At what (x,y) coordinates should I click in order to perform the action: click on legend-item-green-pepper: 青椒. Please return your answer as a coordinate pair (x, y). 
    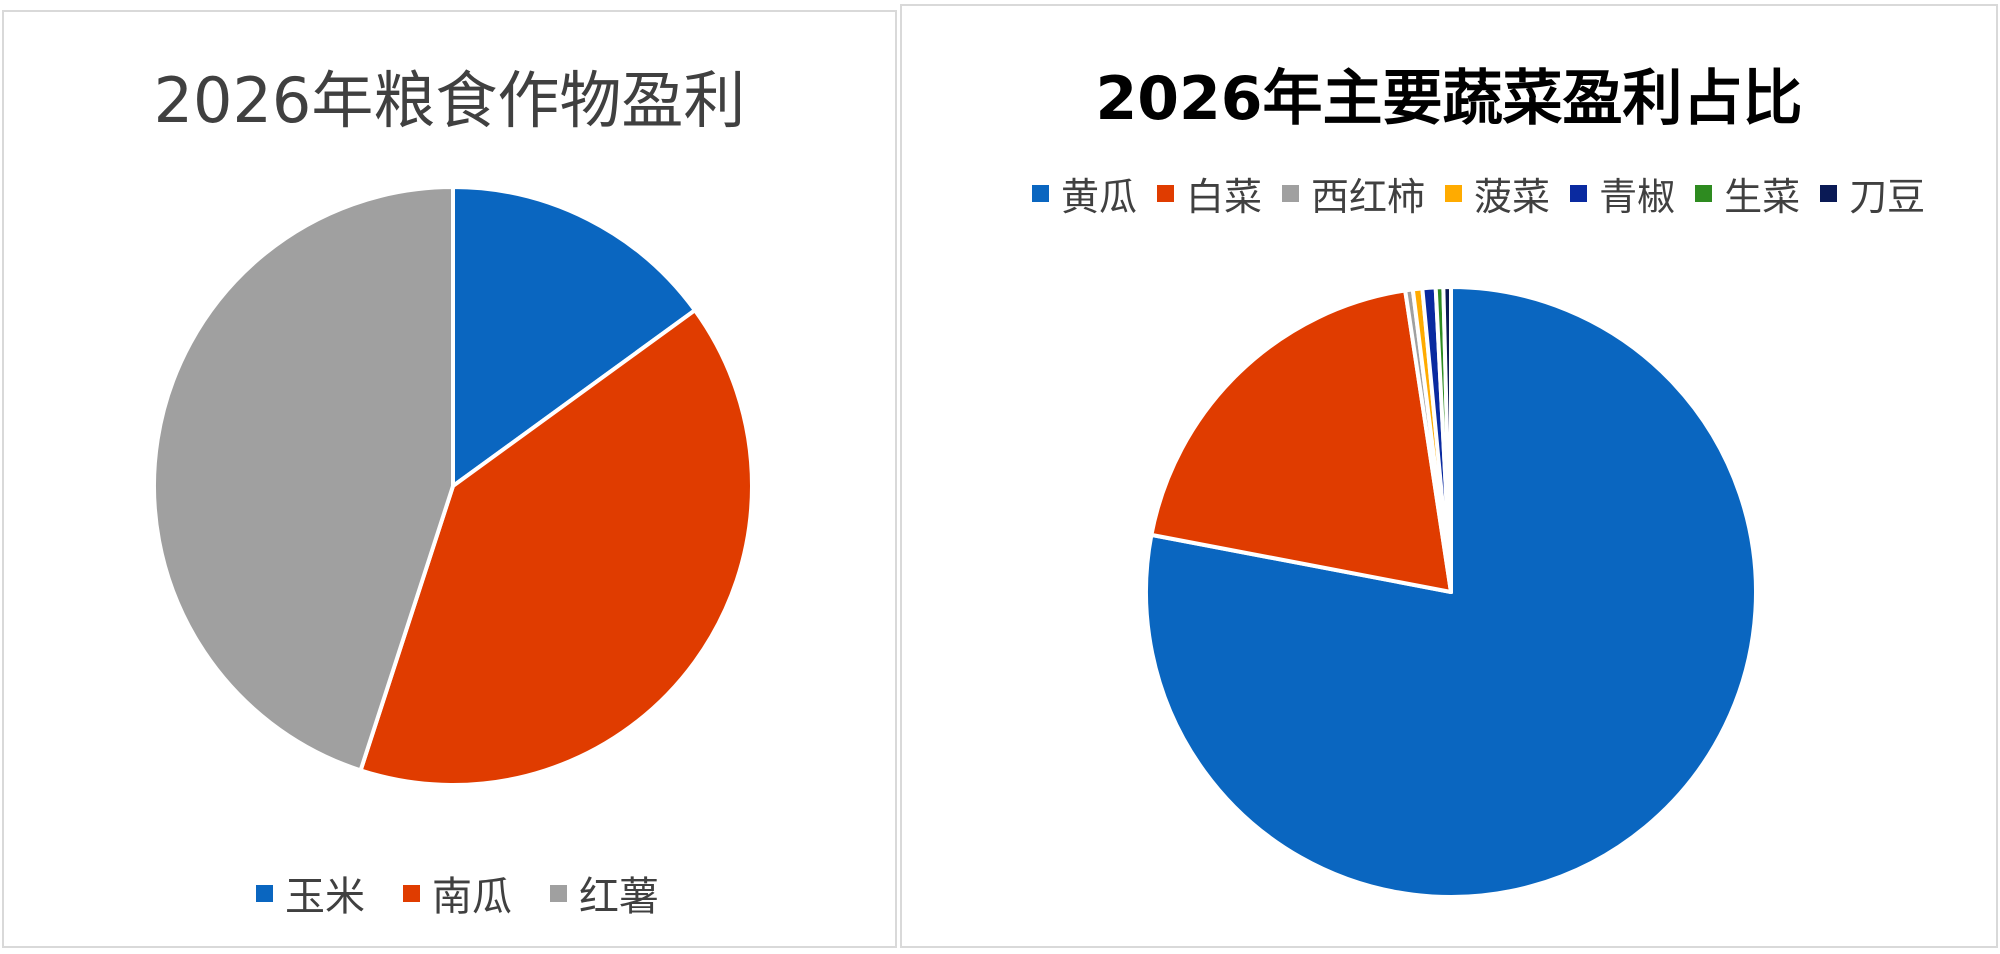
    Looking at the image, I should click on (1622, 193).